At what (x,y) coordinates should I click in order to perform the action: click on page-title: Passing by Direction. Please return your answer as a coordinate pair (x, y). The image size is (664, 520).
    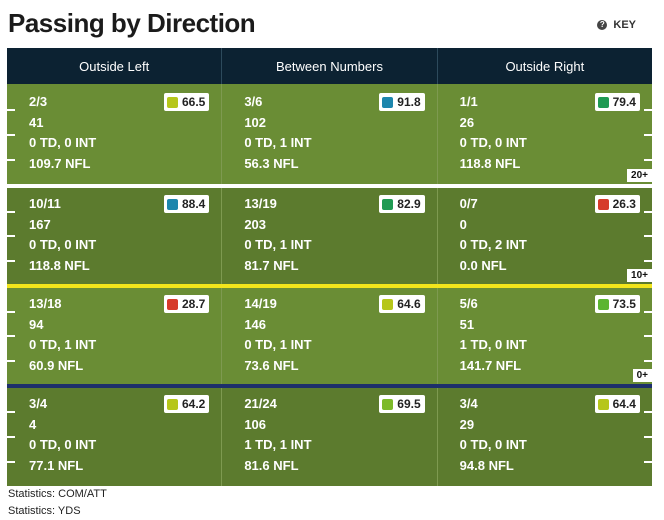
    Looking at the image, I should click on (132, 23).